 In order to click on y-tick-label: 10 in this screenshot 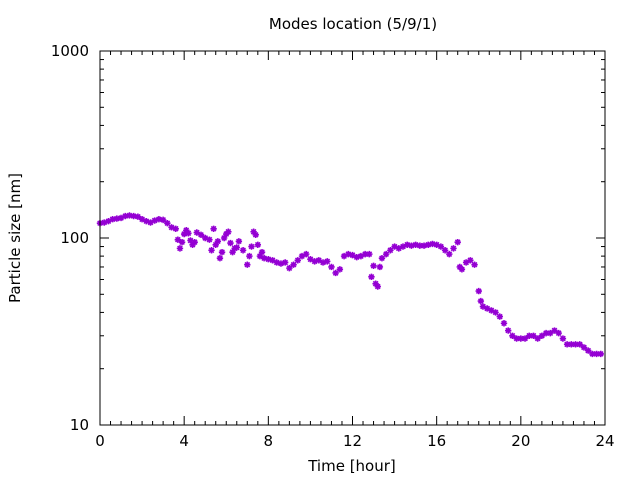, I will do `click(79, 425)`.